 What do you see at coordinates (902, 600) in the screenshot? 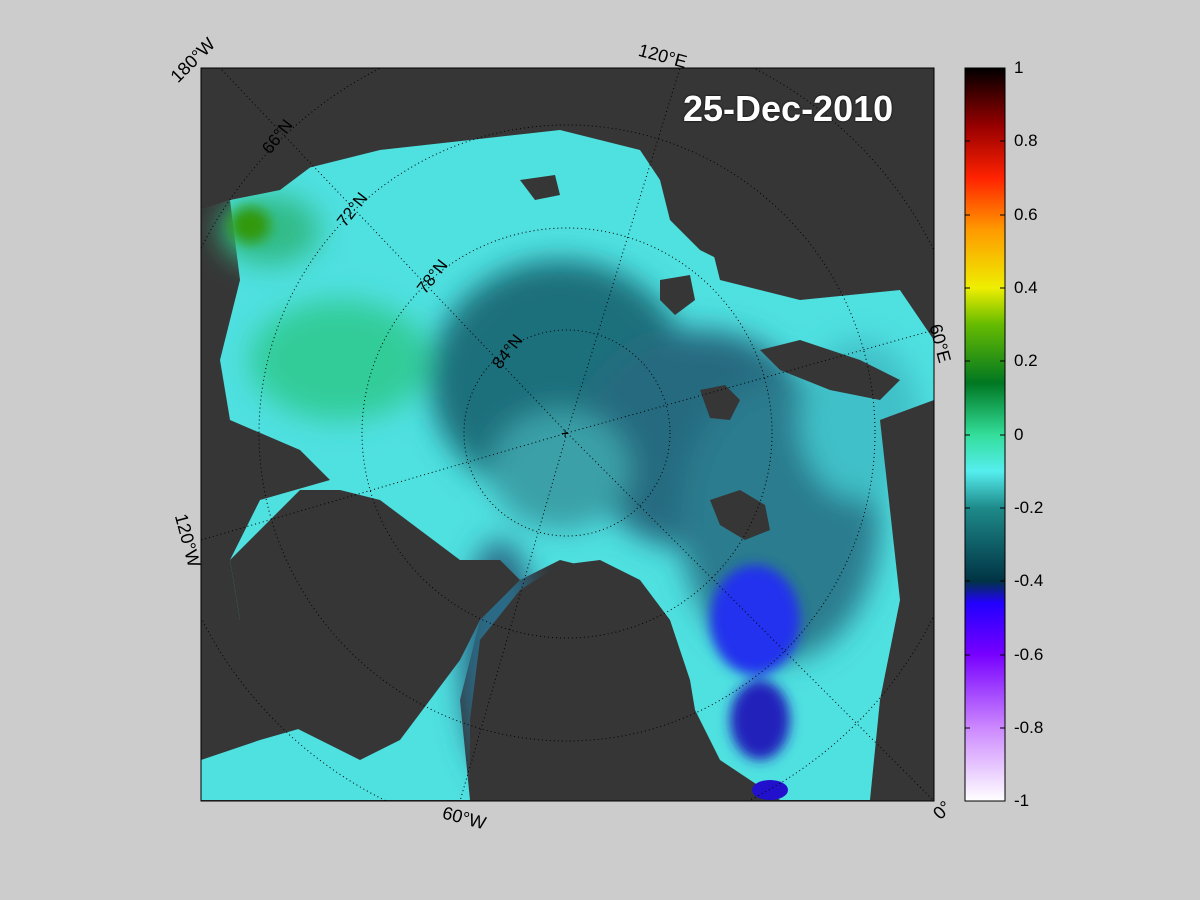
I see `land-eurasia-right` at bounding box center [902, 600].